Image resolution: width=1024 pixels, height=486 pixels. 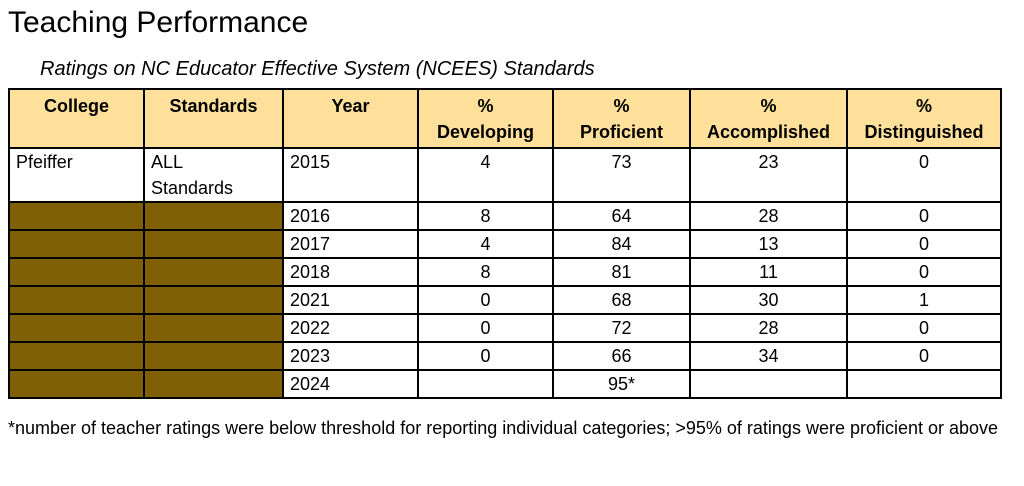 What do you see at coordinates (350, 244) in the screenshot?
I see `cell-year: 2017` at bounding box center [350, 244].